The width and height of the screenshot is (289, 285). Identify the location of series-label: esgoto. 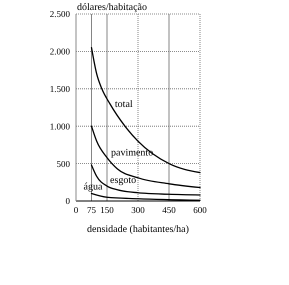
(123, 180).